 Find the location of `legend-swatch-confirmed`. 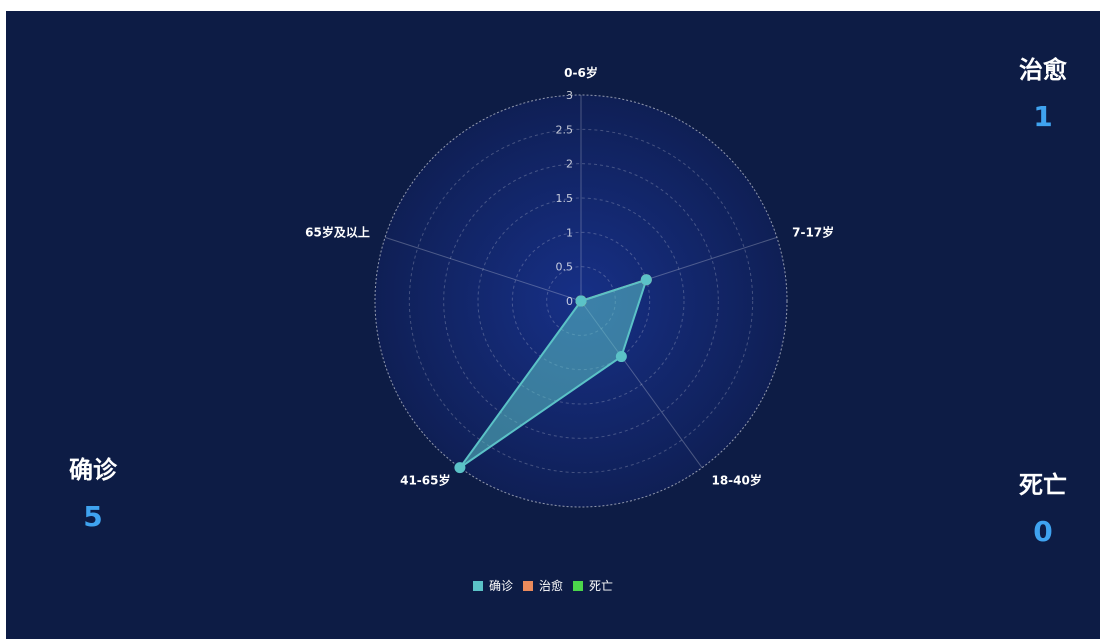

legend-swatch-confirmed is located at coordinates (478, 585).